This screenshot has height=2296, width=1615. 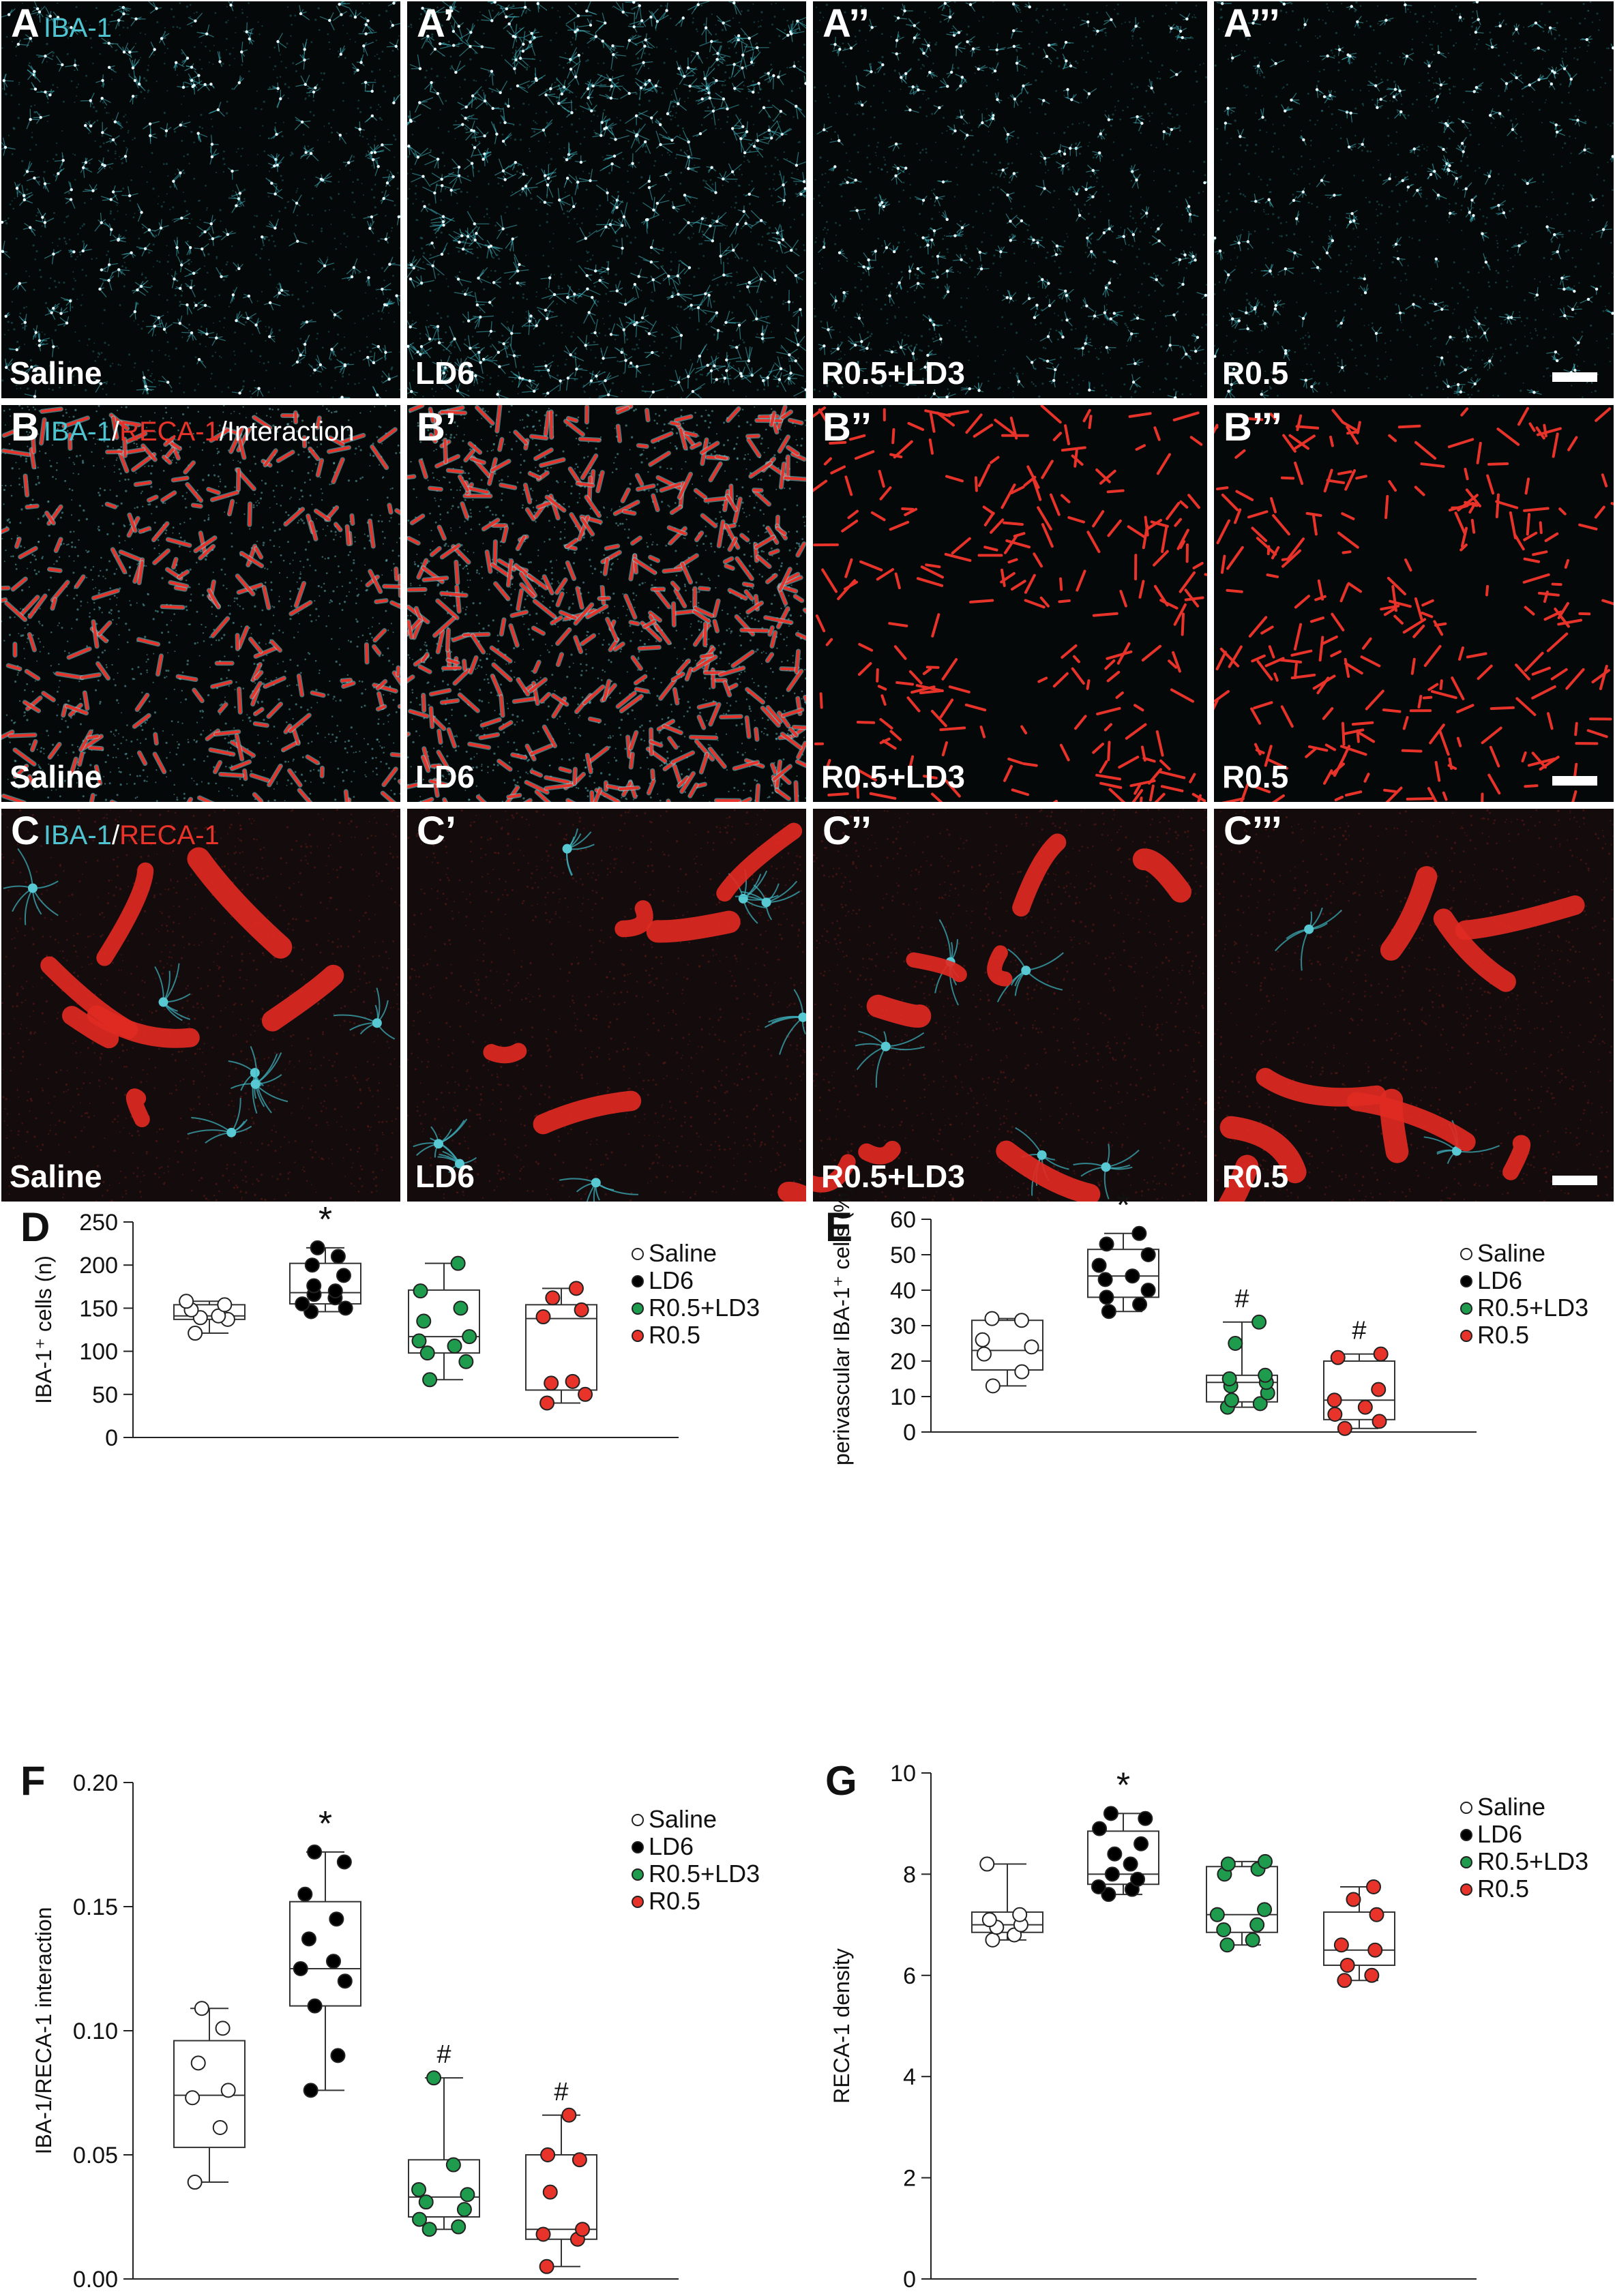 What do you see at coordinates (1253, 427) in the screenshot?
I see `panel-letter: B’’’` at bounding box center [1253, 427].